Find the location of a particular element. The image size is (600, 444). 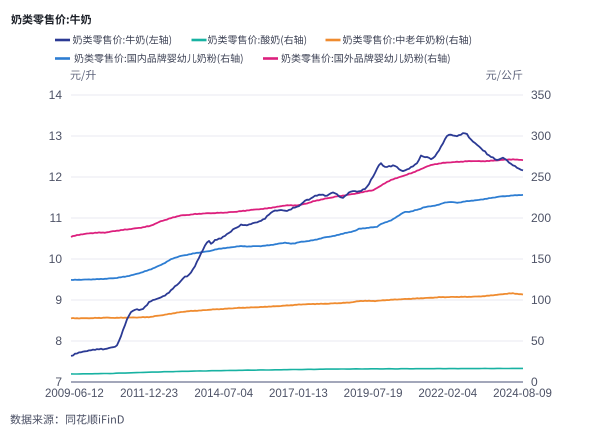

svg-text: 9 is located at coordinates (58, 300).